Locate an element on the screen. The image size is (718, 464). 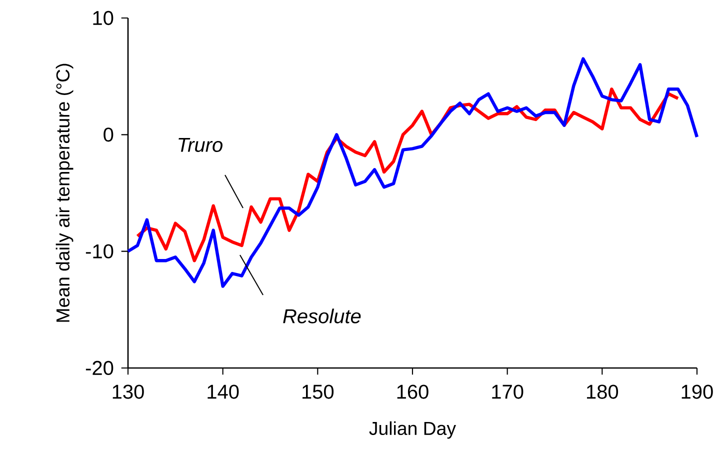
x-tick-label: 190 is located at coordinates (697, 391).